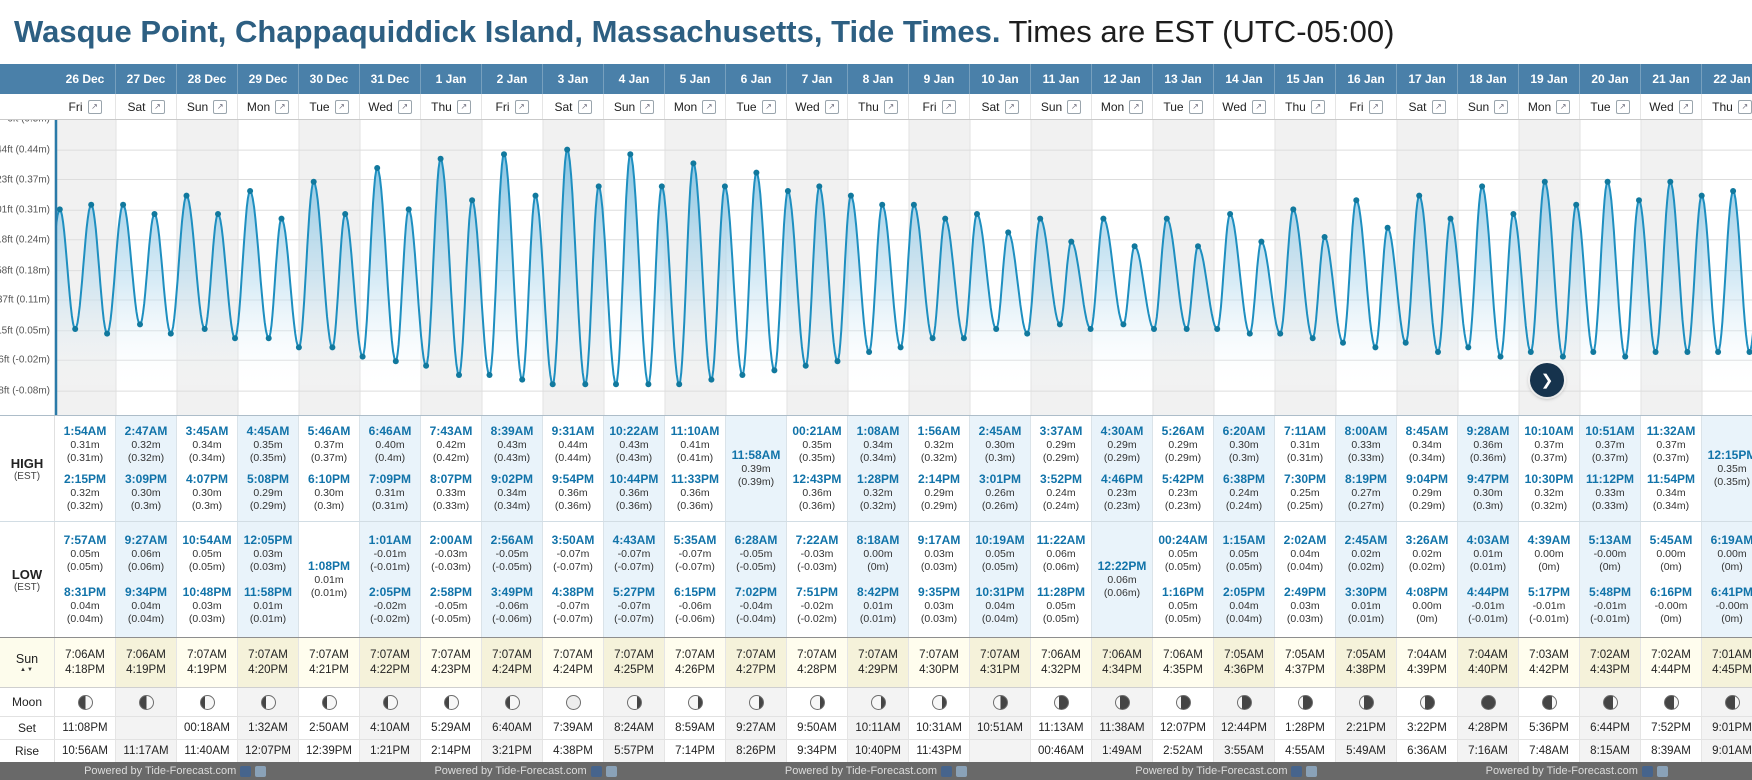 The height and width of the screenshot is (780, 1752). What do you see at coordinates (1122, 468) in the screenshot?
I see `high-tide-cell: 4:30AM 0.29m (0.29m) 4:46PM 0.23m (0.23m)` at bounding box center [1122, 468].